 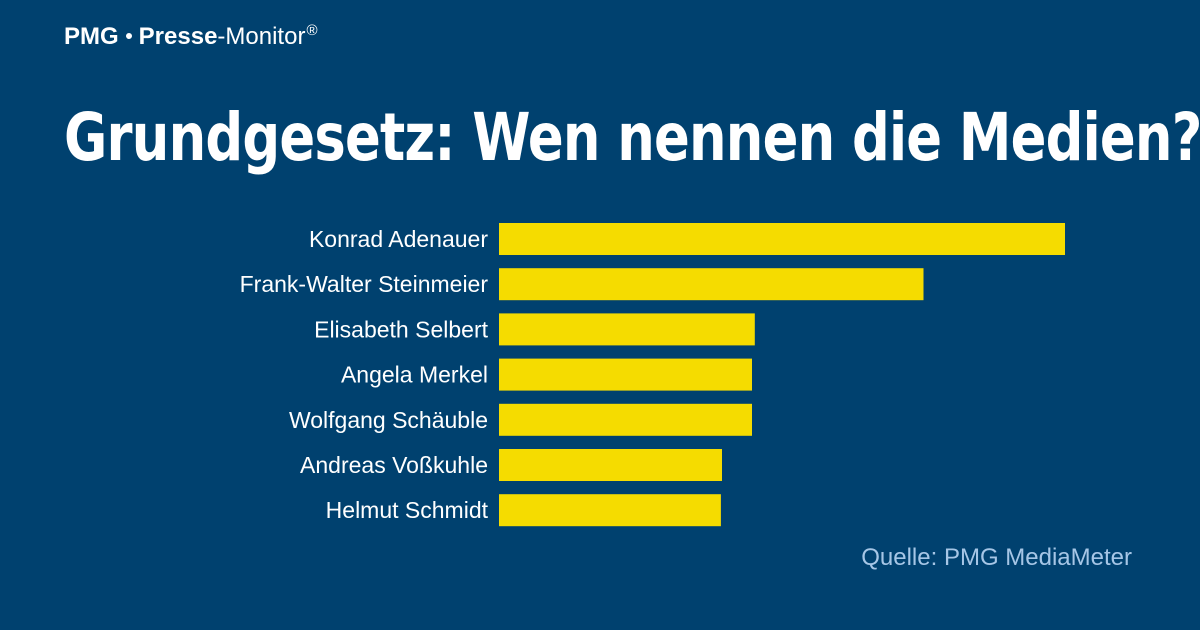 I want to click on category-label: Helmut Schmidt, so click(x=407, y=510).